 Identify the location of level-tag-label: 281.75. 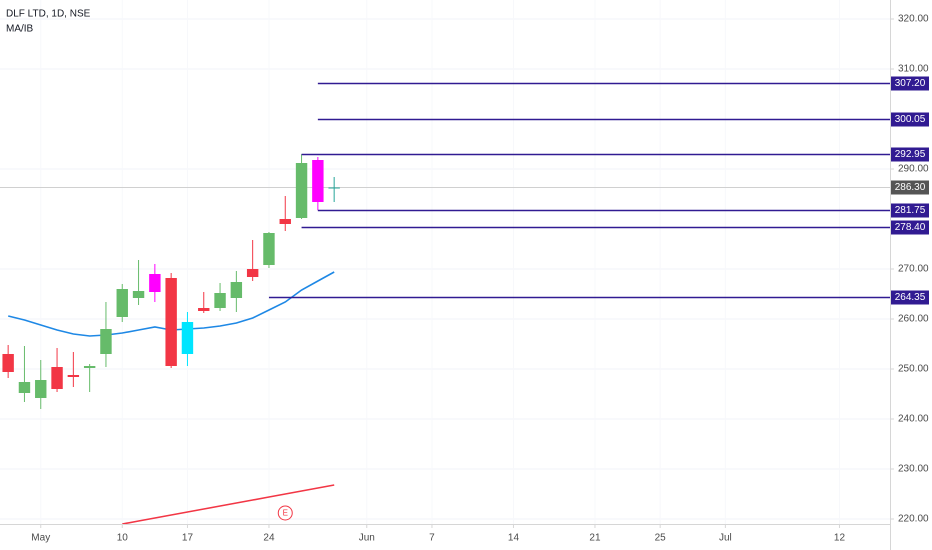
(910, 210).